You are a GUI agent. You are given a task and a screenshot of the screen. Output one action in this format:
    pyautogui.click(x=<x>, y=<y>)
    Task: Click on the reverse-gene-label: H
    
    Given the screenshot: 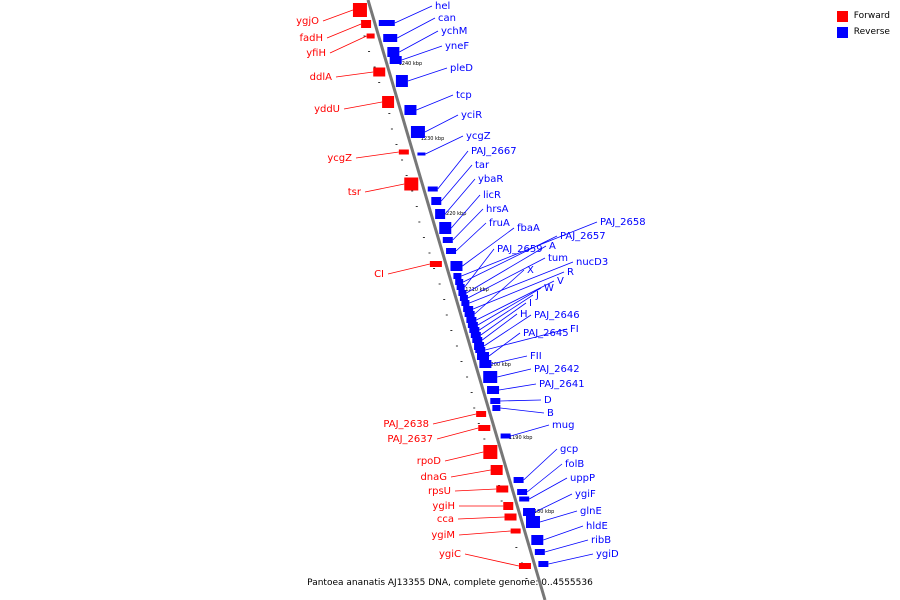 What is the action you would take?
    pyautogui.click(x=524, y=314)
    